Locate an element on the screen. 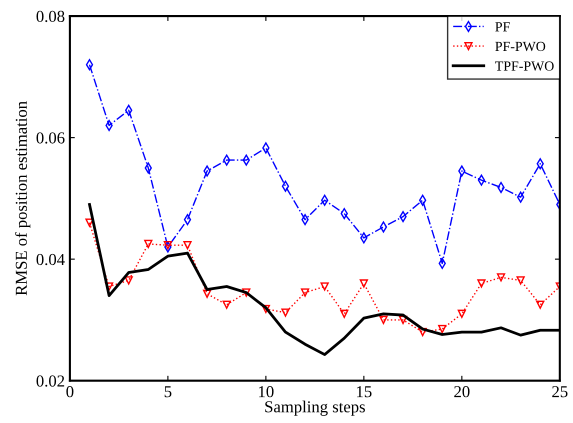 This screenshot has height=423, width=573. legend-label: PF-PWO is located at coordinates (520, 47).